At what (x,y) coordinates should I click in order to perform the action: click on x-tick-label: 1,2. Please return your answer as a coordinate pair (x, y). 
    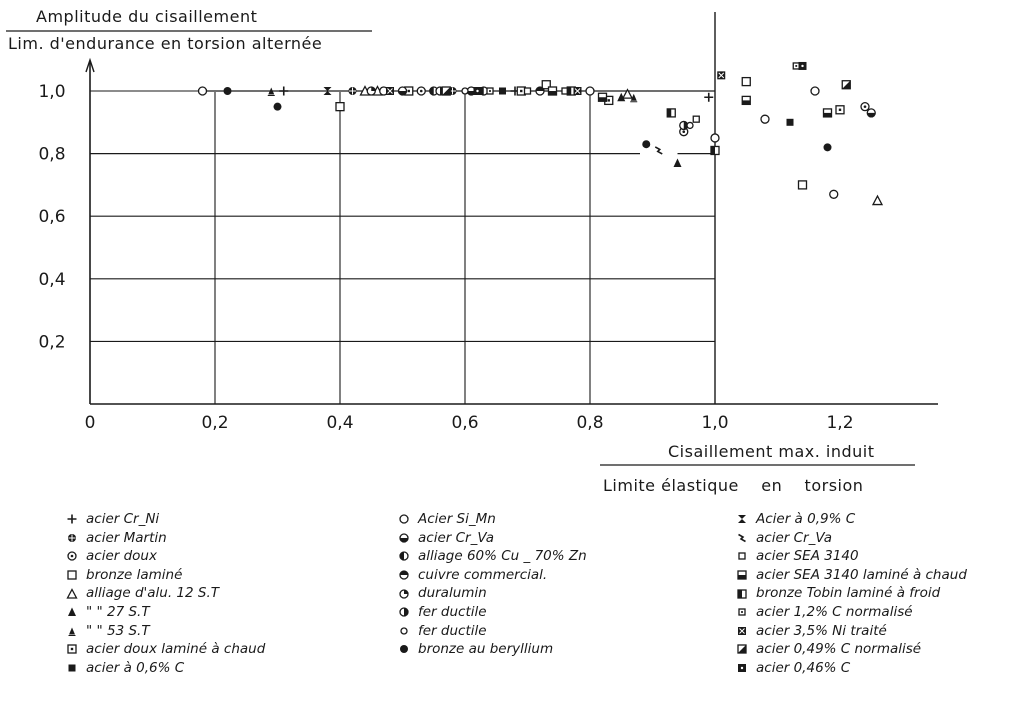
    Looking at the image, I should click on (839, 423).